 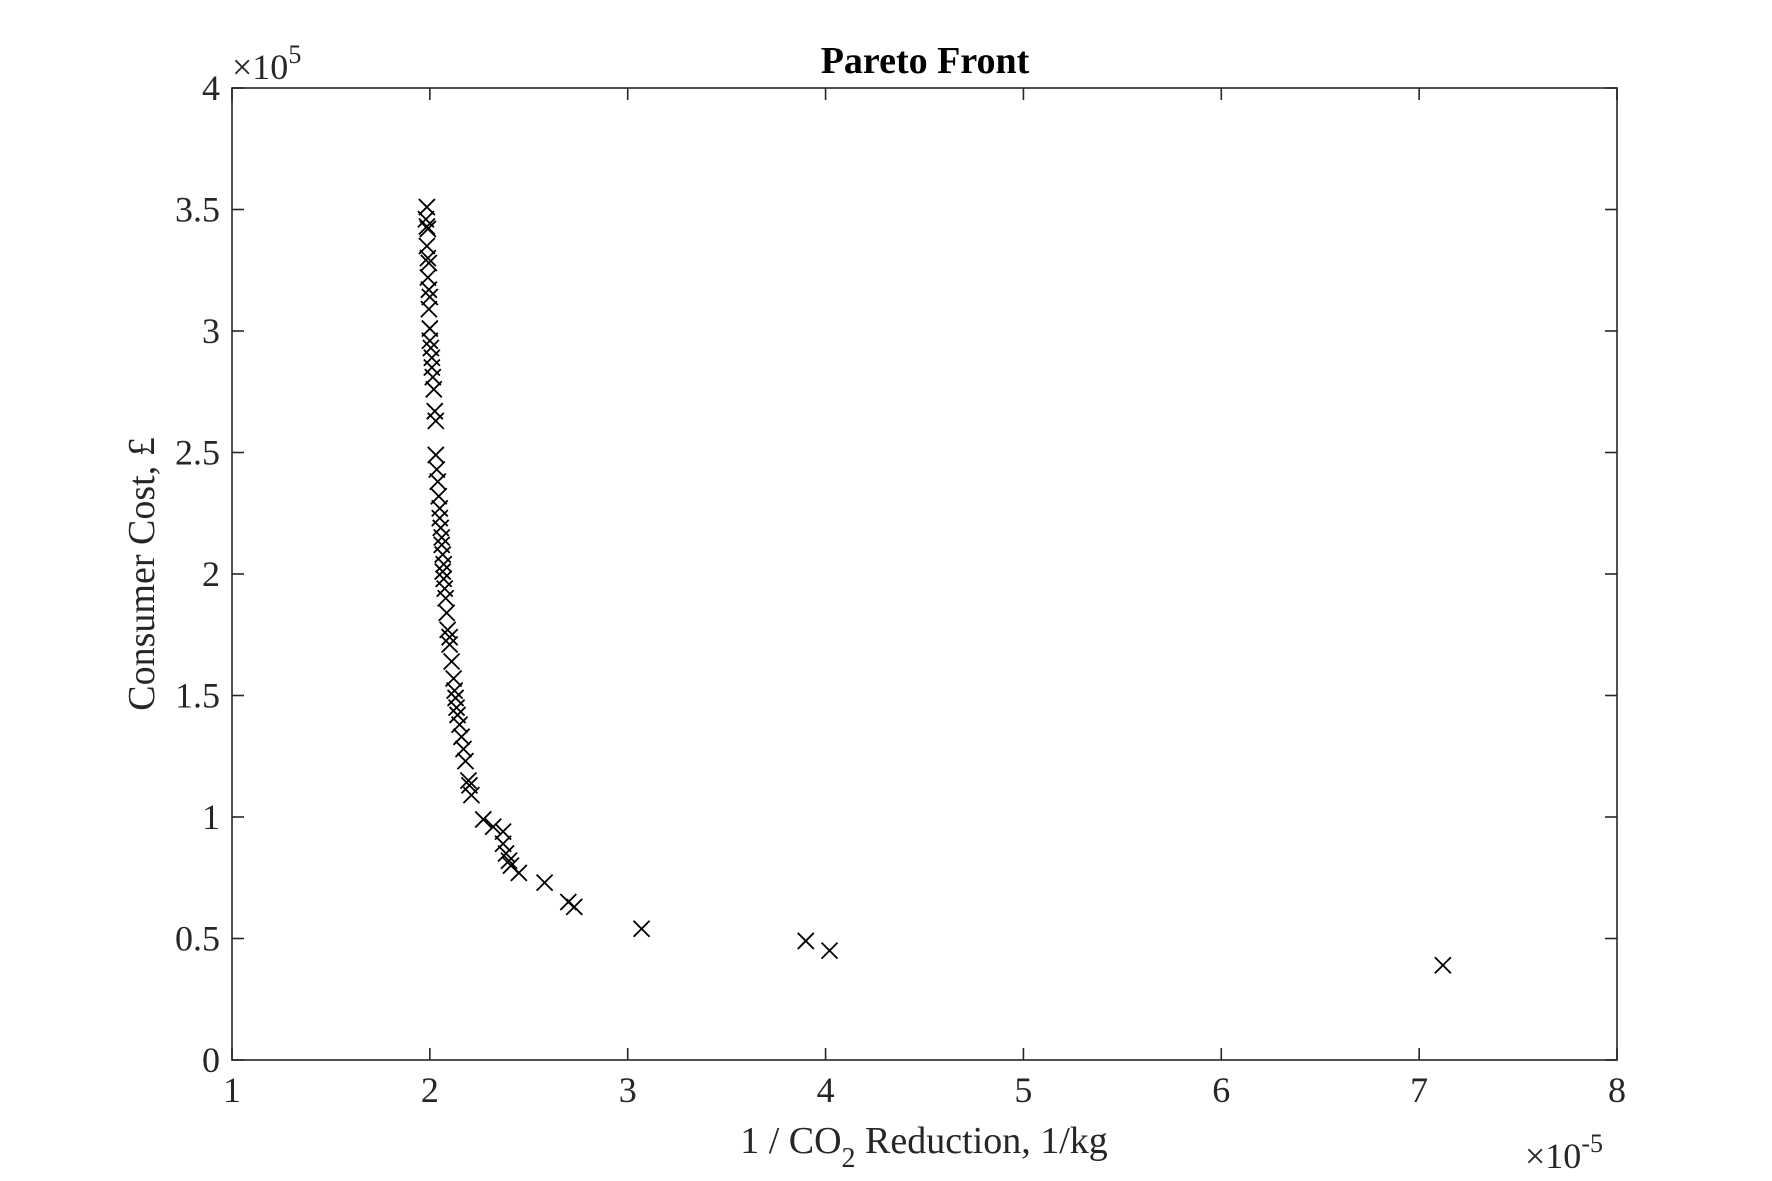 What do you see at coordinates (197, 939) in the screenshot?
I see `y-tick-label: 0.5` at bounding box center [197, 939].